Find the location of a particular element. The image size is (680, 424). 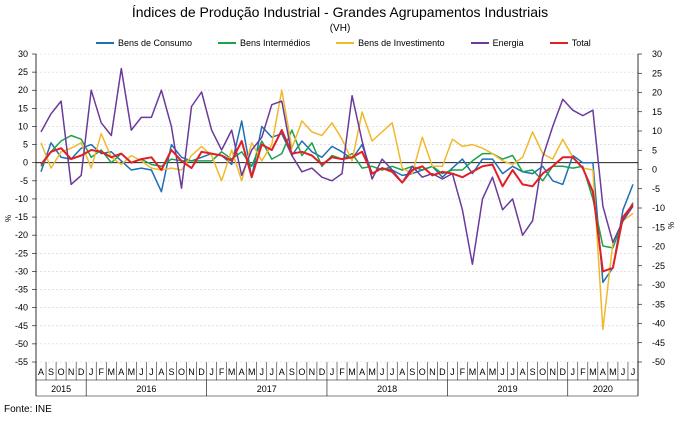

y-tick-label-right: 15 is located at coordinates (657, 112).